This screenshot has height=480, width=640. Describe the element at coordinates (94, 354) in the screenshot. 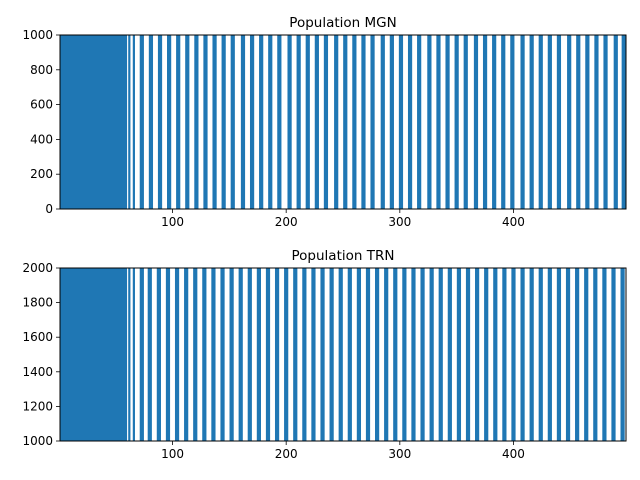

I see `dense-spike-region` at that location.